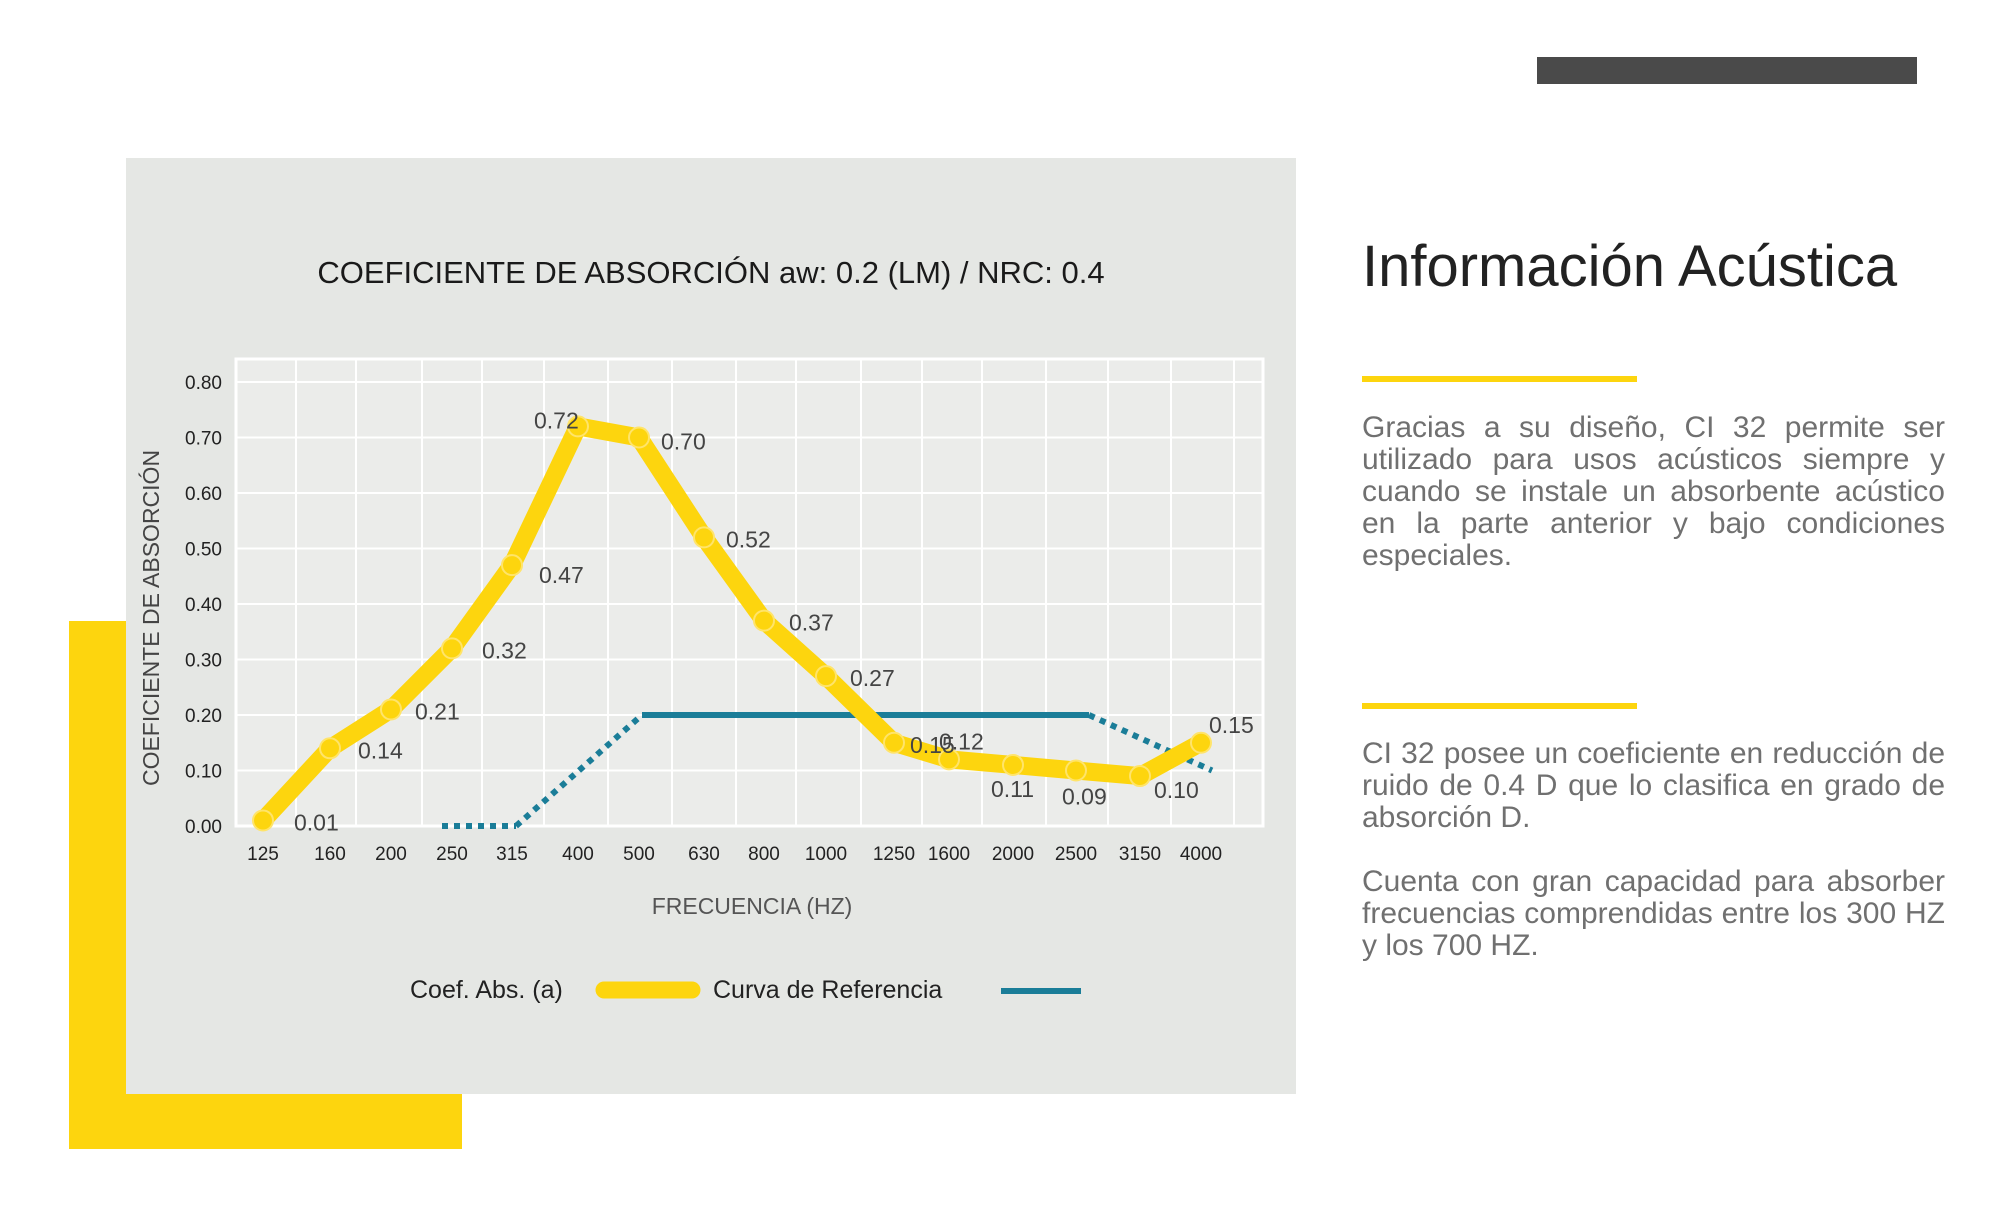 The width and height of the screenshot is (2000, 1214). Describe the element at coordinates (380, 750) in the screenshot. I see `data-label: 0.14` at that location.